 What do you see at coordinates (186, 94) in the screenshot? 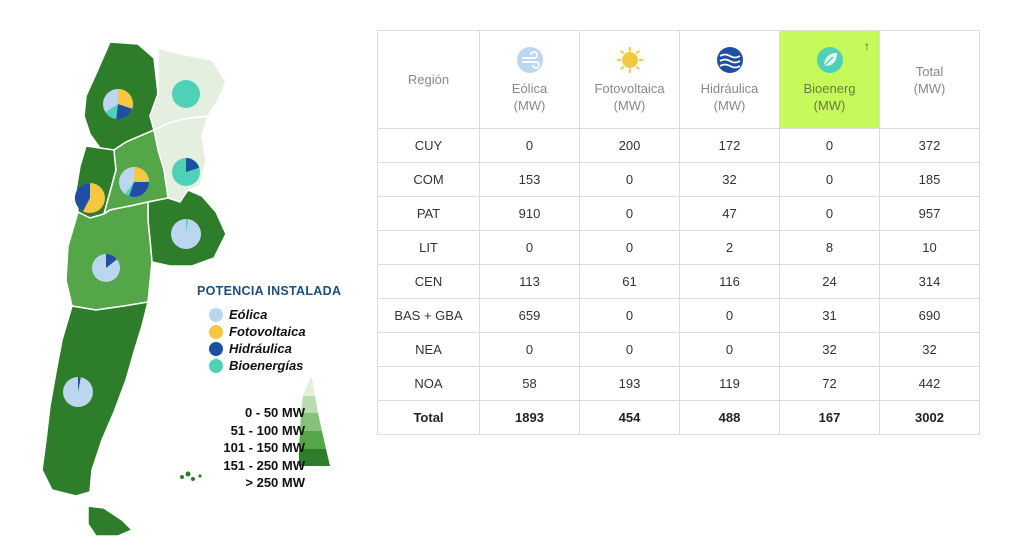
I see `pie-nea` at bounding box center [186, 94].